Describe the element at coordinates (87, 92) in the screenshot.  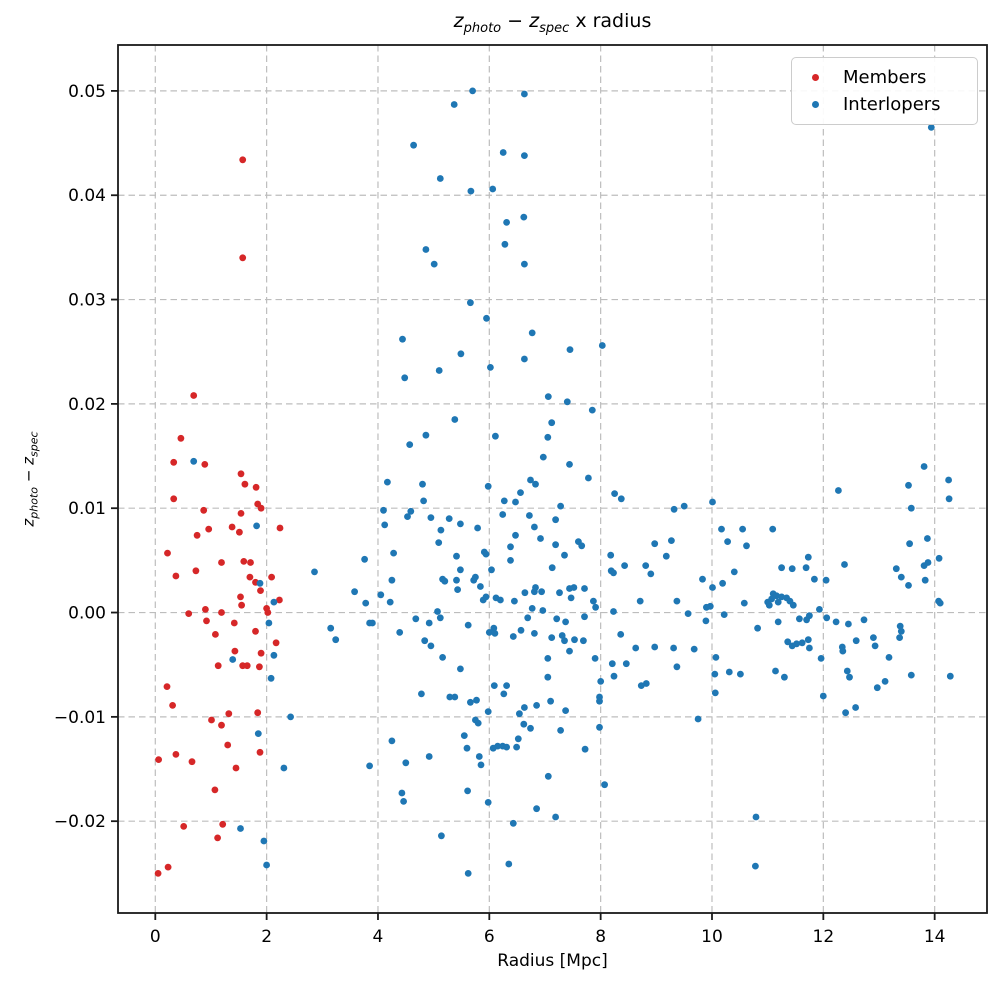
I see `y-tick-label: 0.05` at that location.